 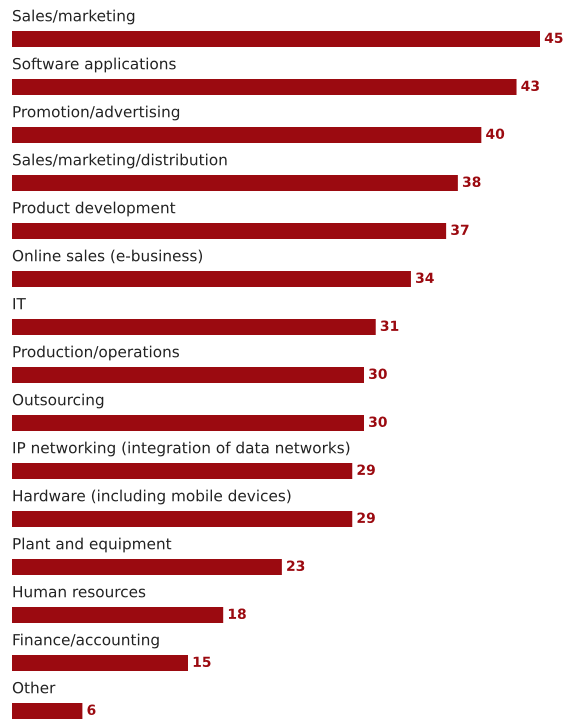 What do you see at coordinates (20, 304) in the screenshot?
I see `y-tick-label: IT` at bounding box center [20, 304].